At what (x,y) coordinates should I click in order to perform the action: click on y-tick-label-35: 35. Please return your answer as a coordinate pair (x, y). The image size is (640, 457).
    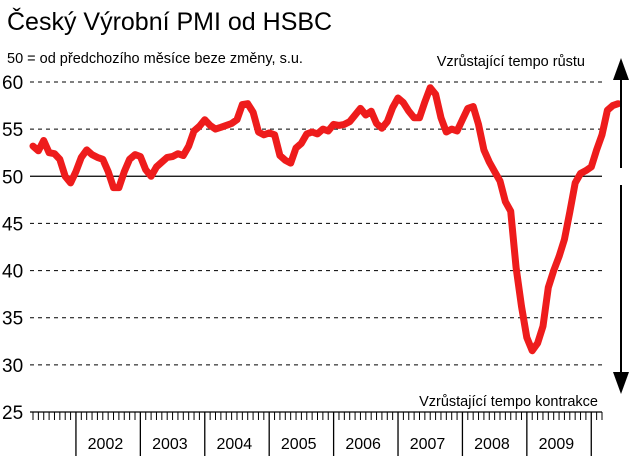
    Looking at the image, I should click on (12, 319).